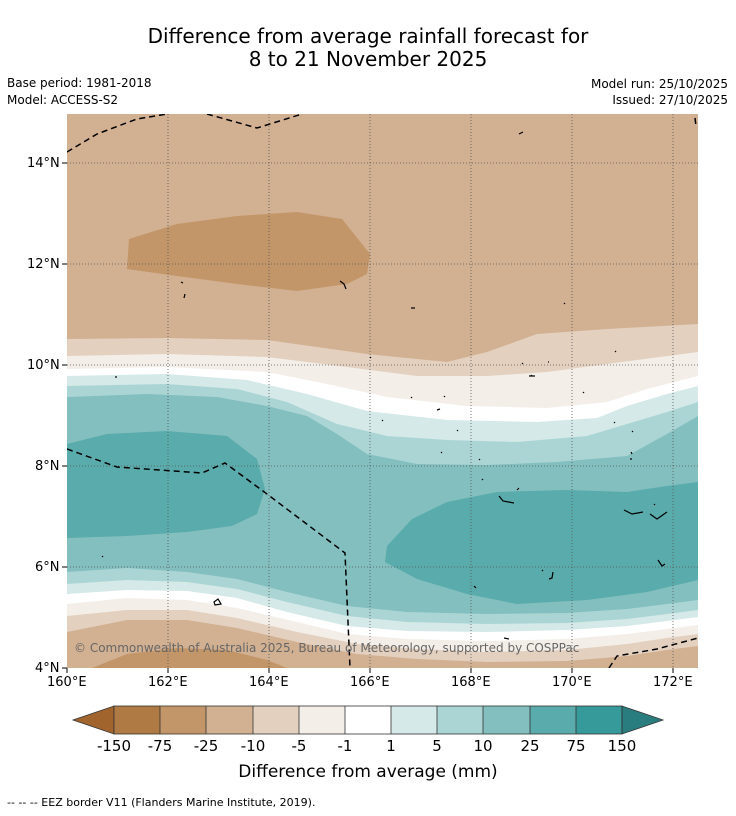 The width and height of the screenshot is (736, 816). Describe the element at coordinates (166, 484) in the screenshot. I see `wet-patch-west` at that location.